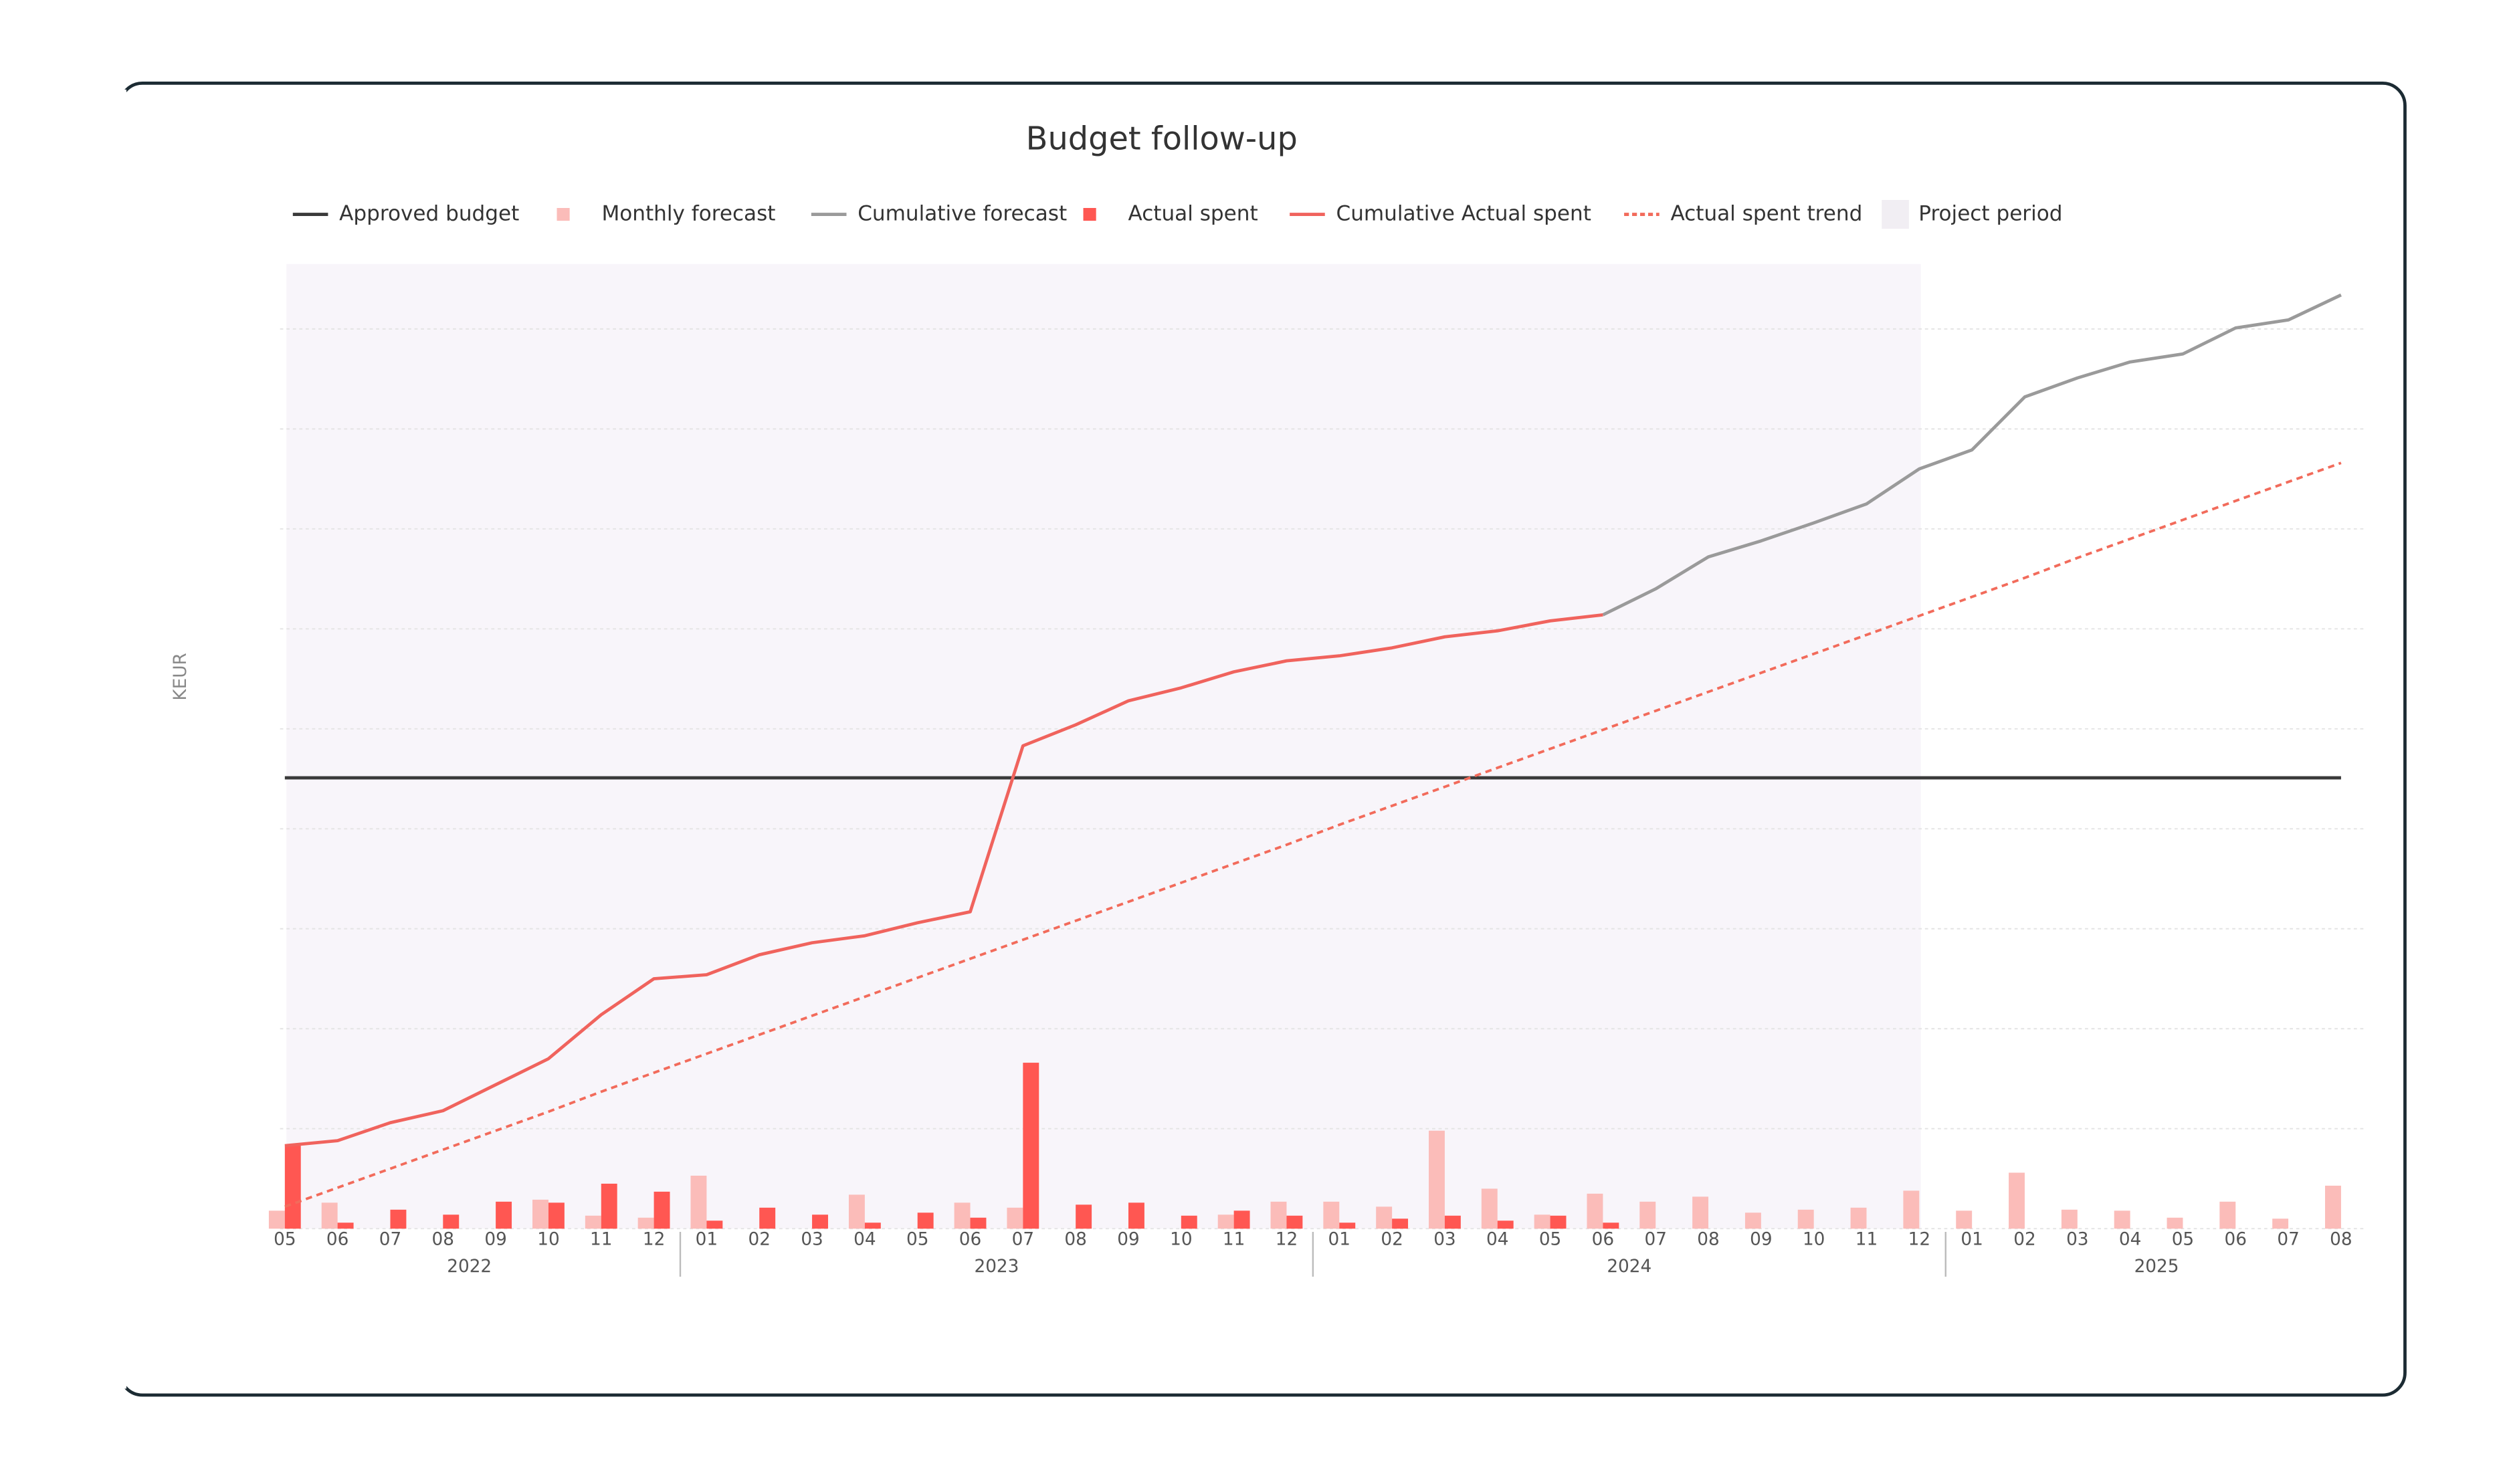 This screenshot has width=2509, height=1484. Describe the element at coordinates (996, 1267) in the screenshot. I see `year-label: 2023` at that location.